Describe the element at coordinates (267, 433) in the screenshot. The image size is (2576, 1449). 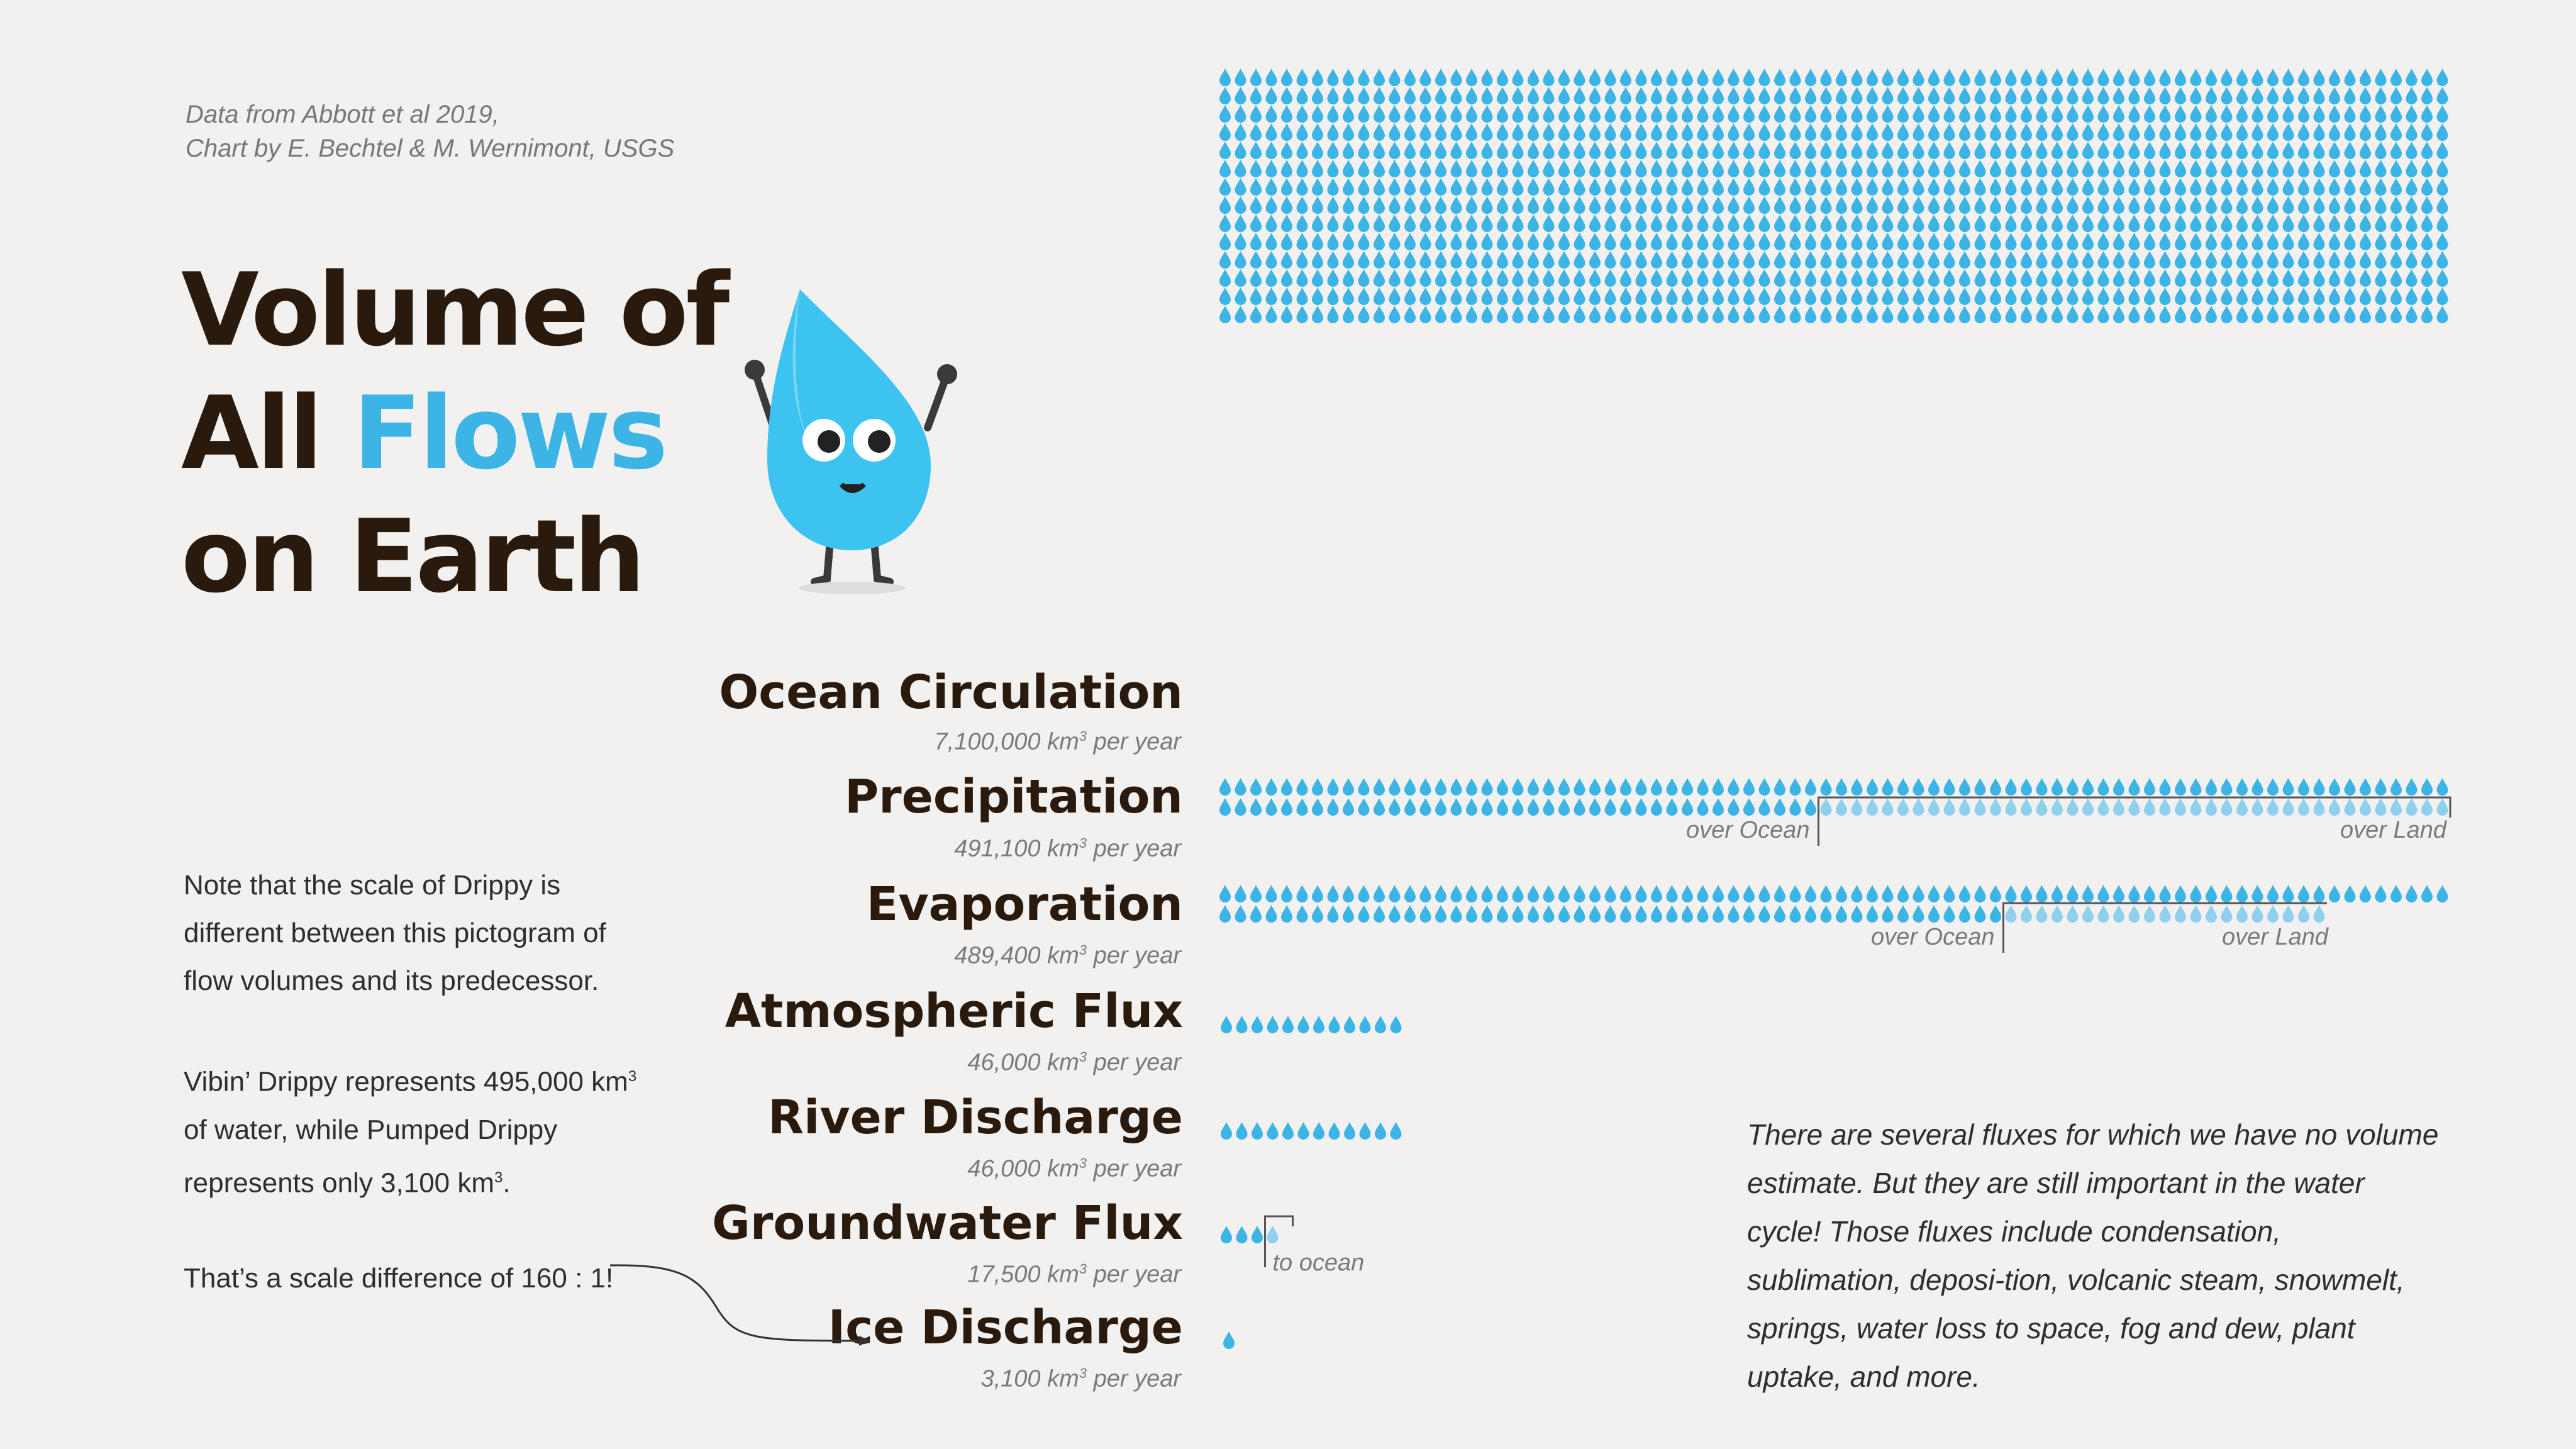
I see `title-line-2-a: All` at that location.